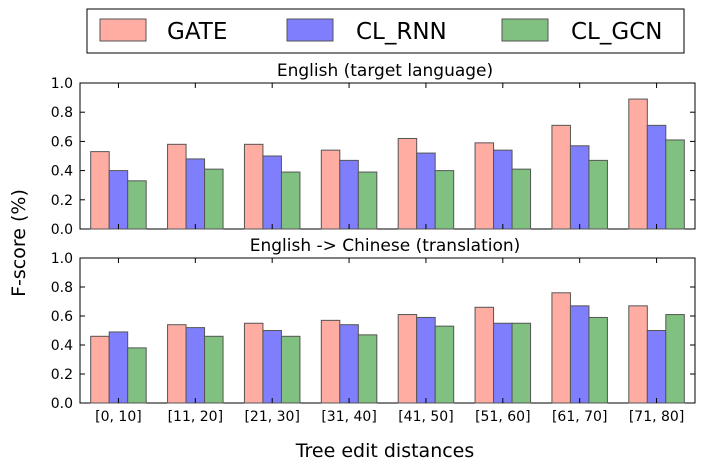  I want to click on x-tick-label: [71, 80], so click(656, 417).